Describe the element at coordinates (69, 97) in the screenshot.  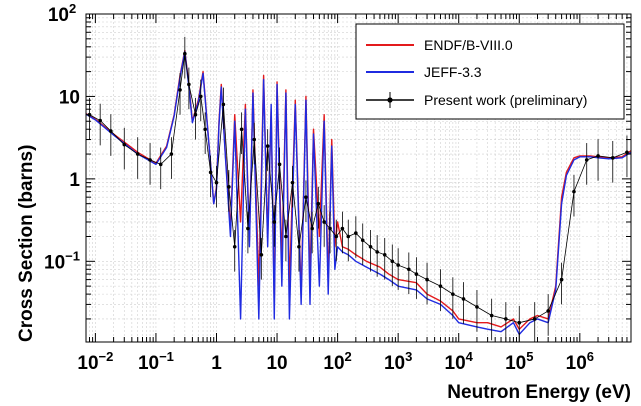
I see `y-tick-label: 10` at that location.